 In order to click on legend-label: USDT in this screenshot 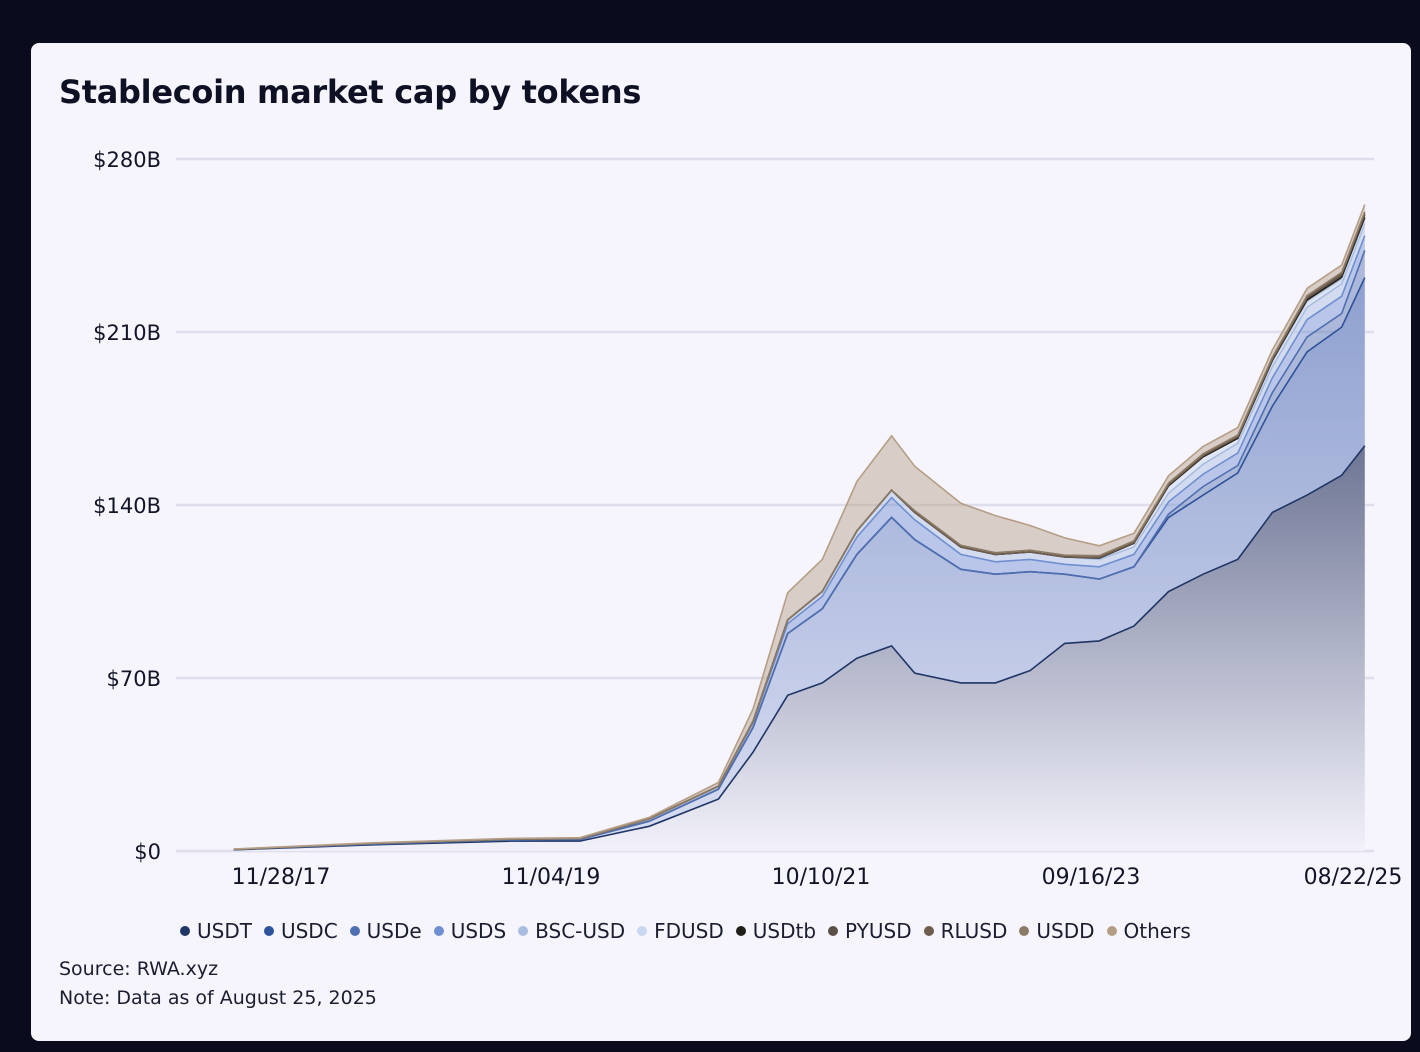, I will do `click(224, 931)`.